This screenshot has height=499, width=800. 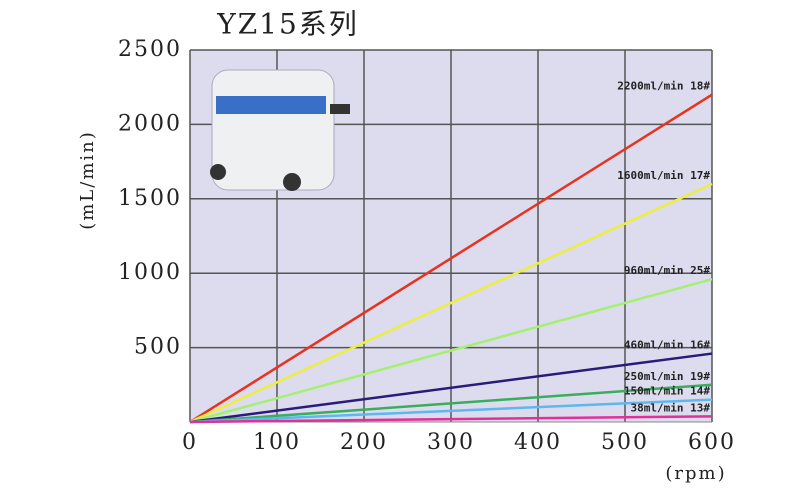 I want to click on series-label: 38ml/min 13#, so click(x=671, y=407).